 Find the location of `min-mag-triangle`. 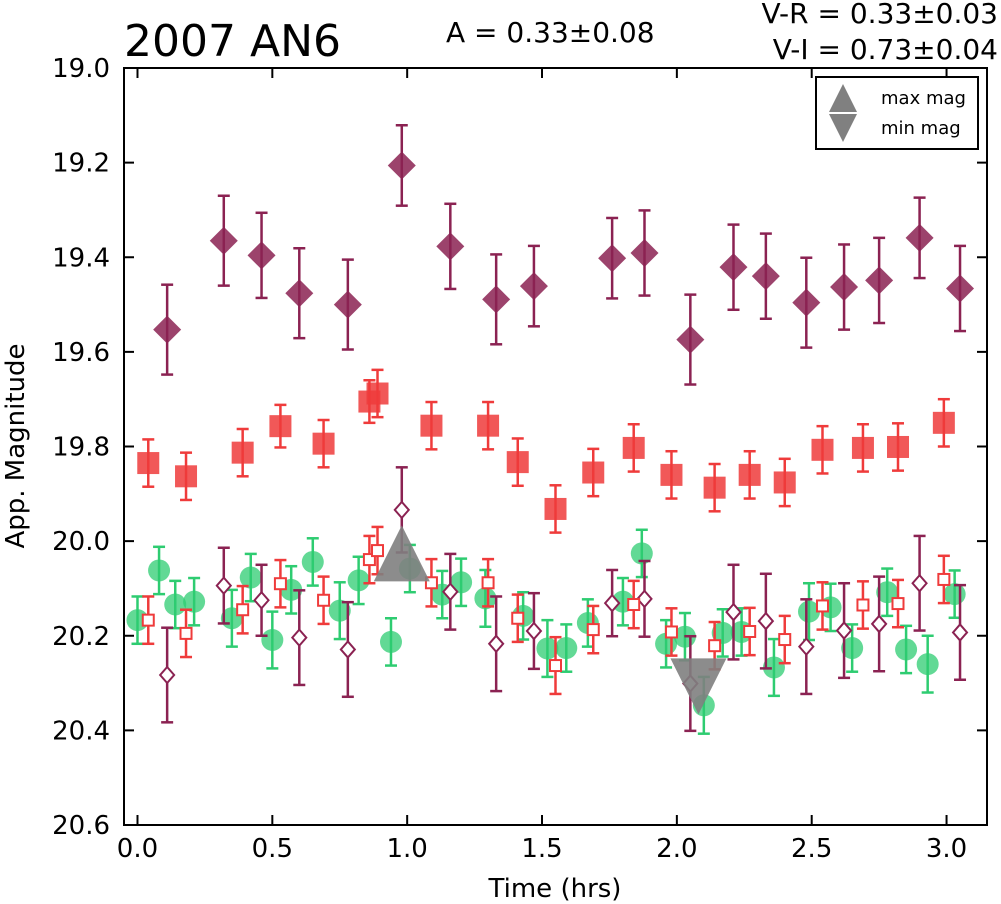

min-mag-triangle is located at coordinates (698, 686).